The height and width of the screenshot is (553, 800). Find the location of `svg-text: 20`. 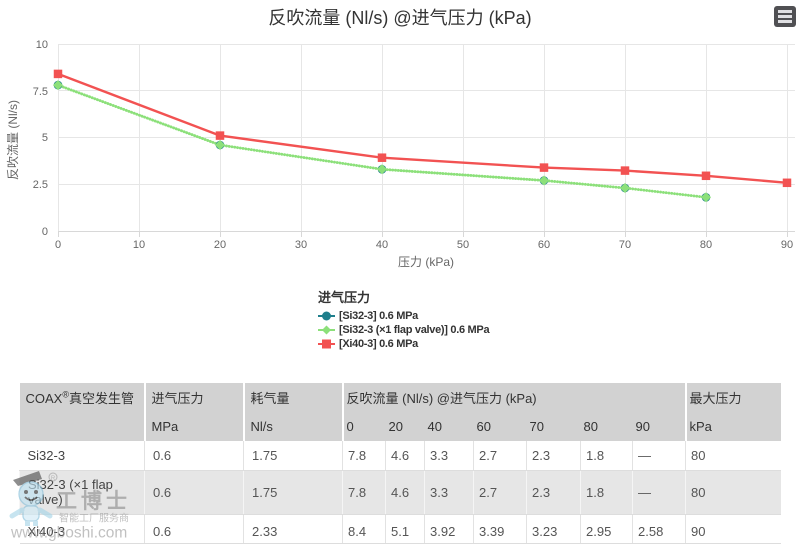

svg-text: 20 is located at coordinates (220, 245).